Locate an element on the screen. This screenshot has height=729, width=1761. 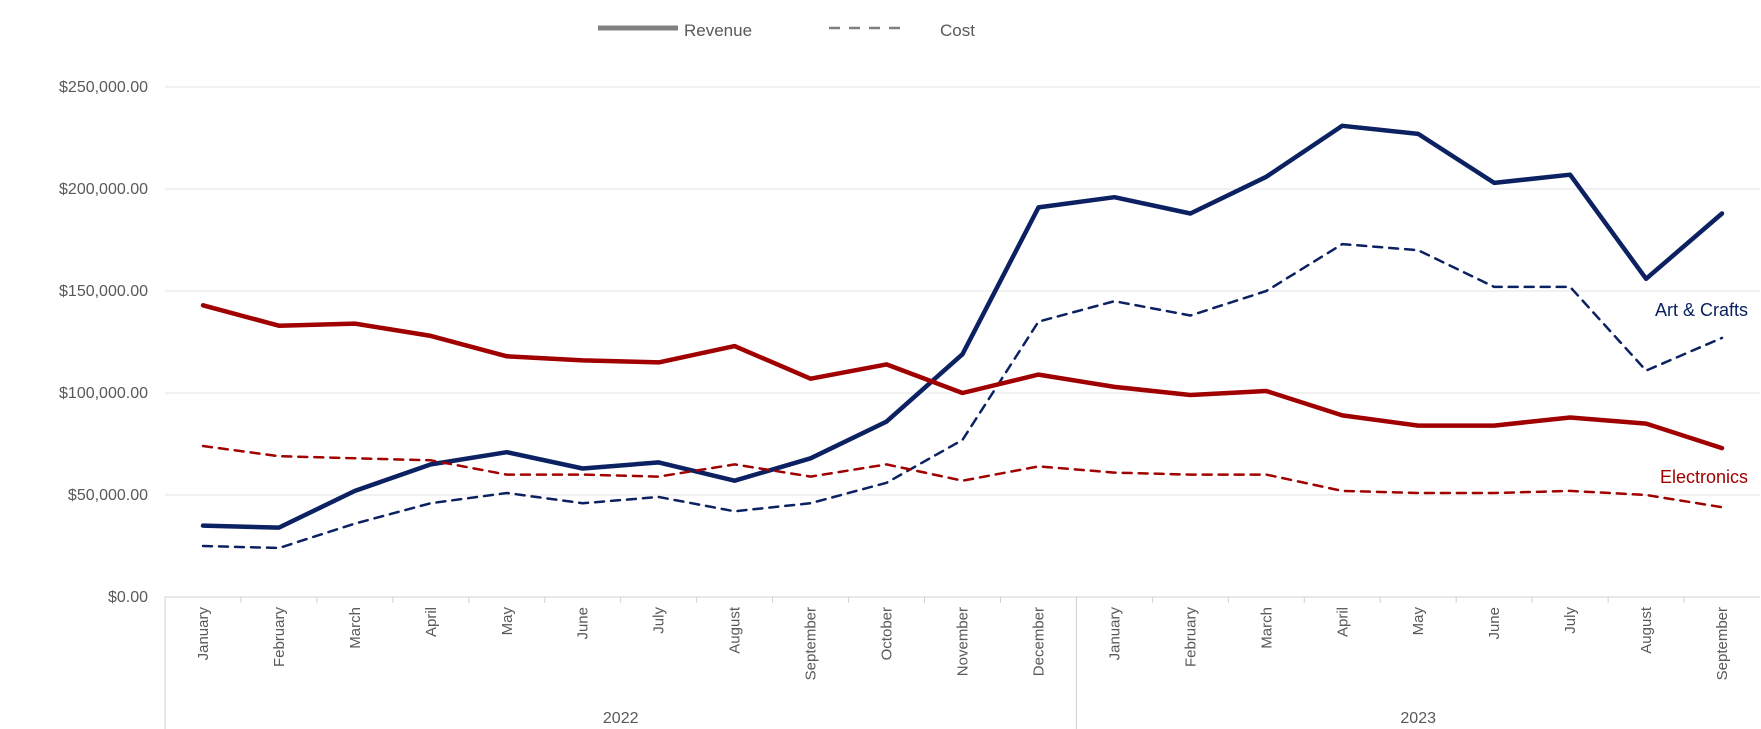
x-tick-label: November is located at coordinates (963, 641).